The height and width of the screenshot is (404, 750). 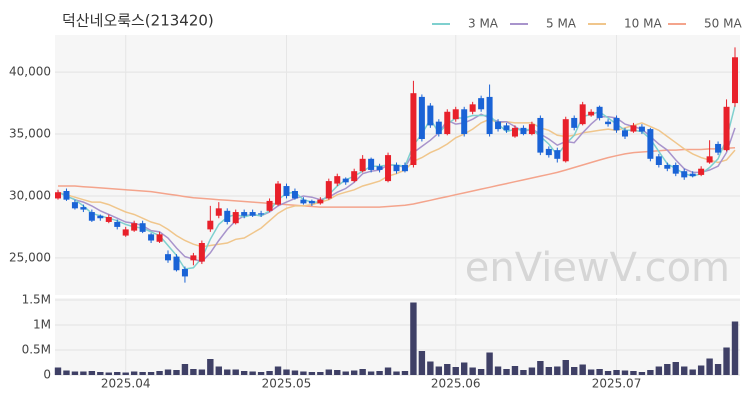 I want to click on y-tick-label: 0, so click(x=47, y=375).